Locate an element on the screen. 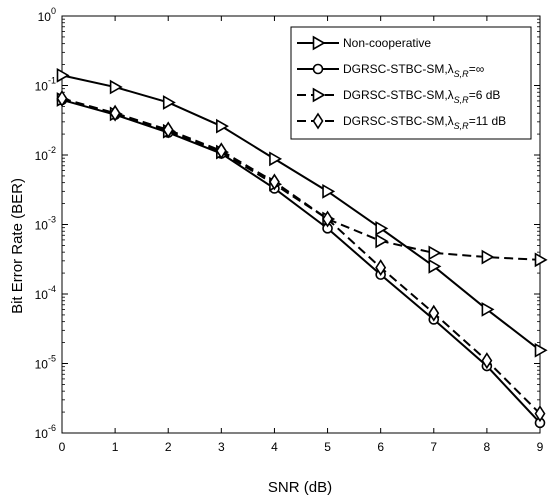 The image size is (550, 498). x-tick-label: 3 is located at coordinates (221, 447).